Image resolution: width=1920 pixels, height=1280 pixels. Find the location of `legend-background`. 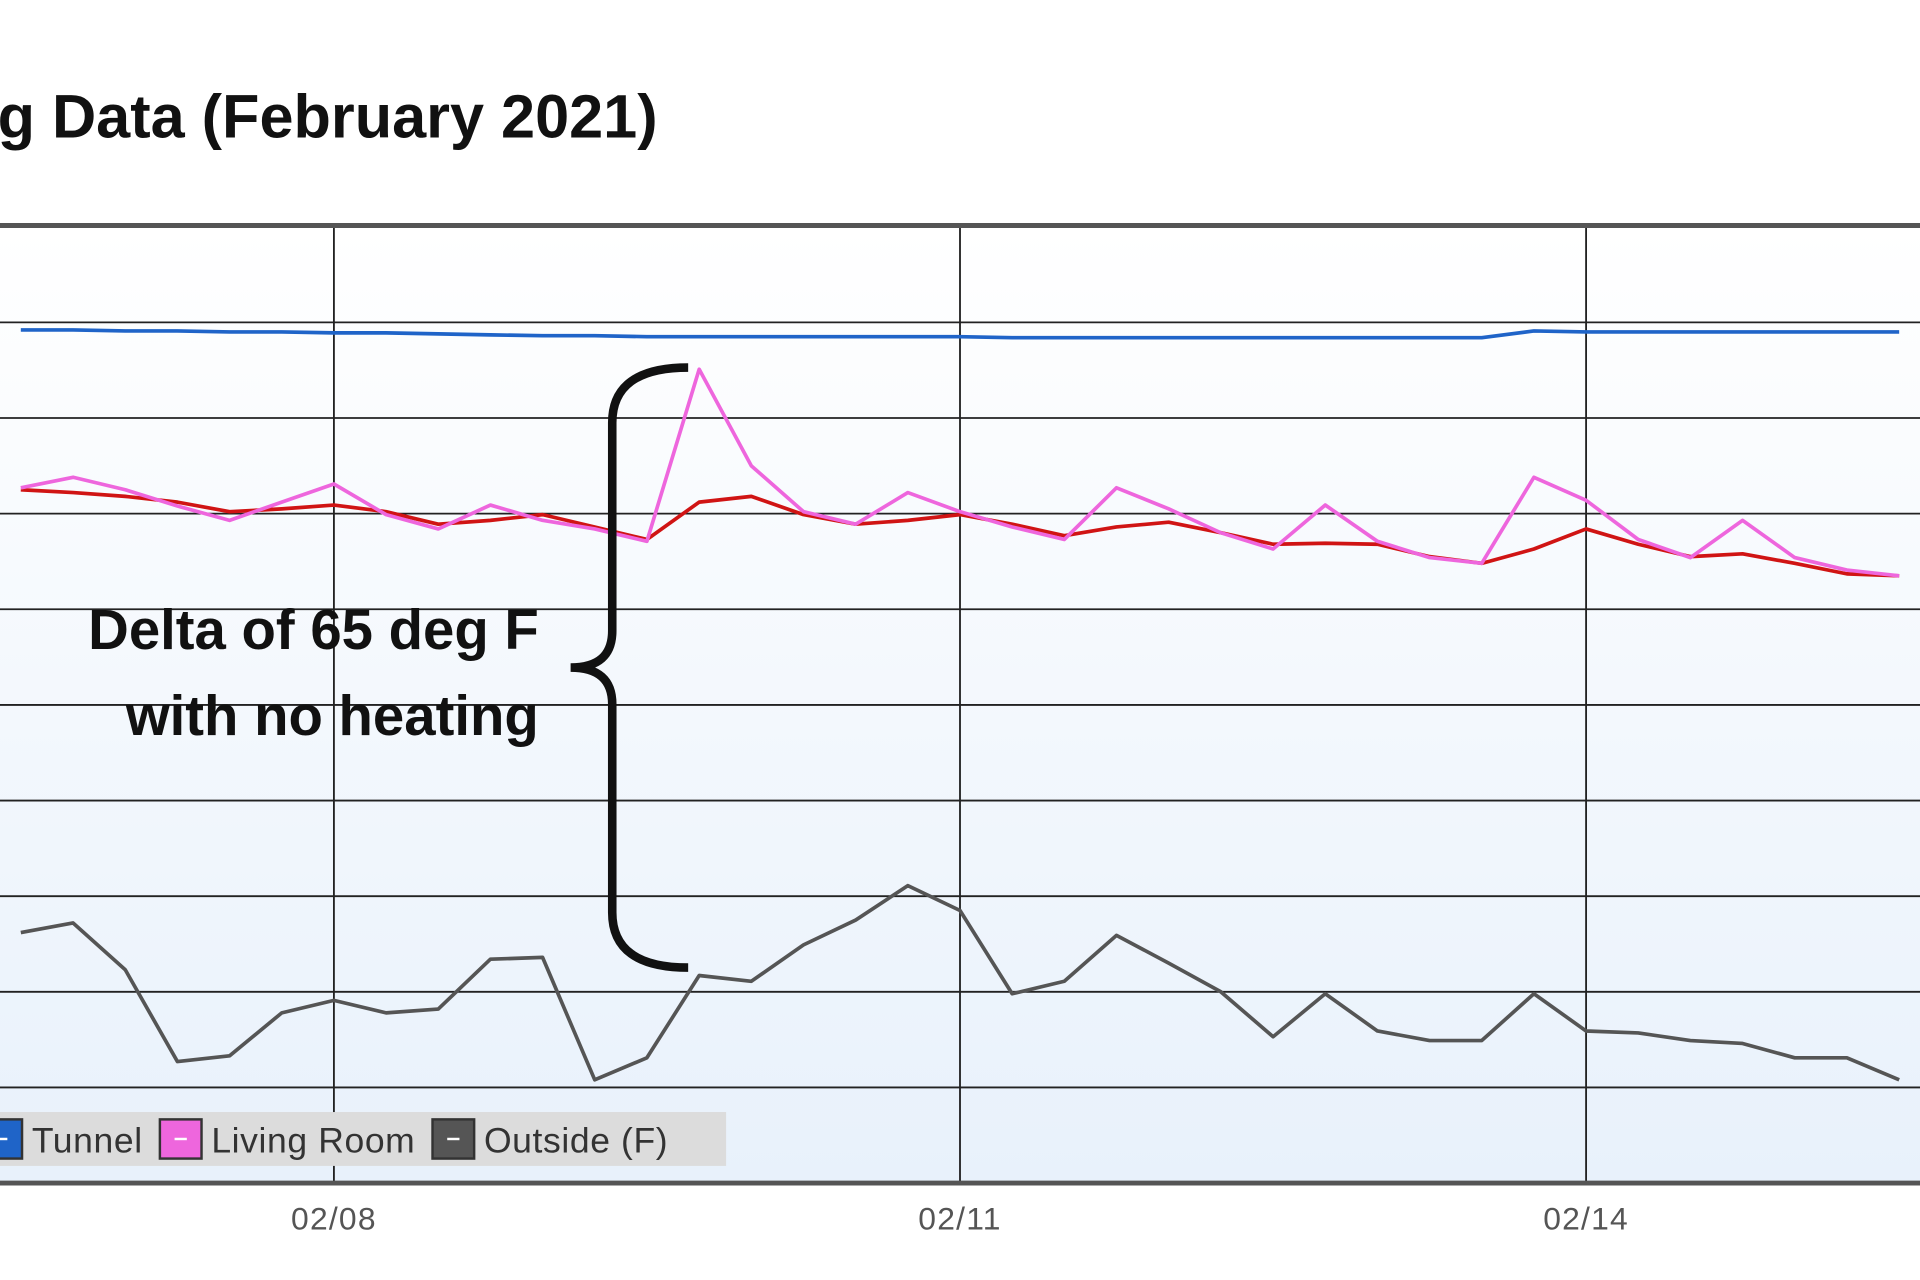

legend-background is located at coordinates (363, 1139).